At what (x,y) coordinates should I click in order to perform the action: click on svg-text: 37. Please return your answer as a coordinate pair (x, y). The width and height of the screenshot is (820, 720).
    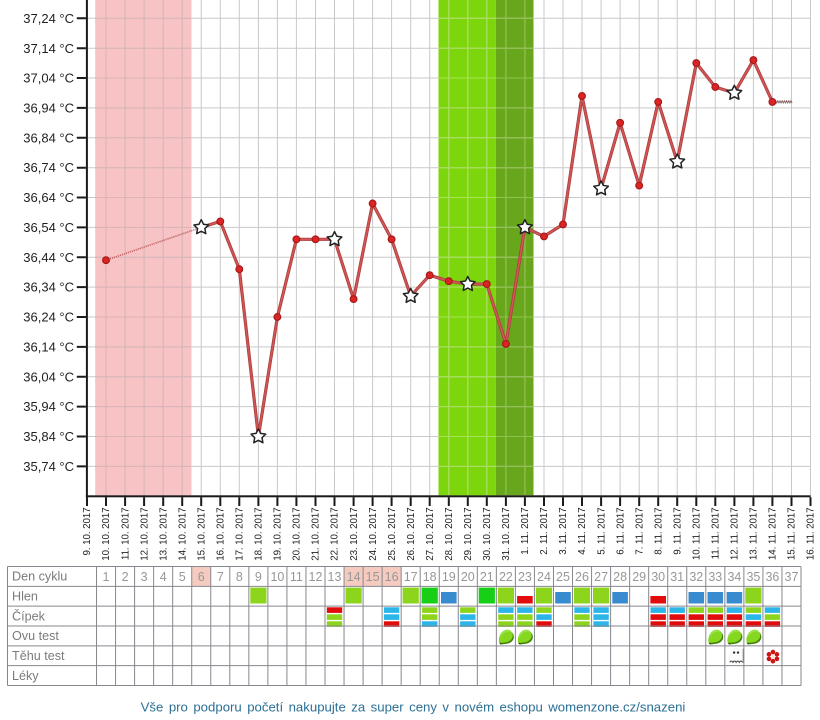
    Looking at the image, I should click on (792, 577).